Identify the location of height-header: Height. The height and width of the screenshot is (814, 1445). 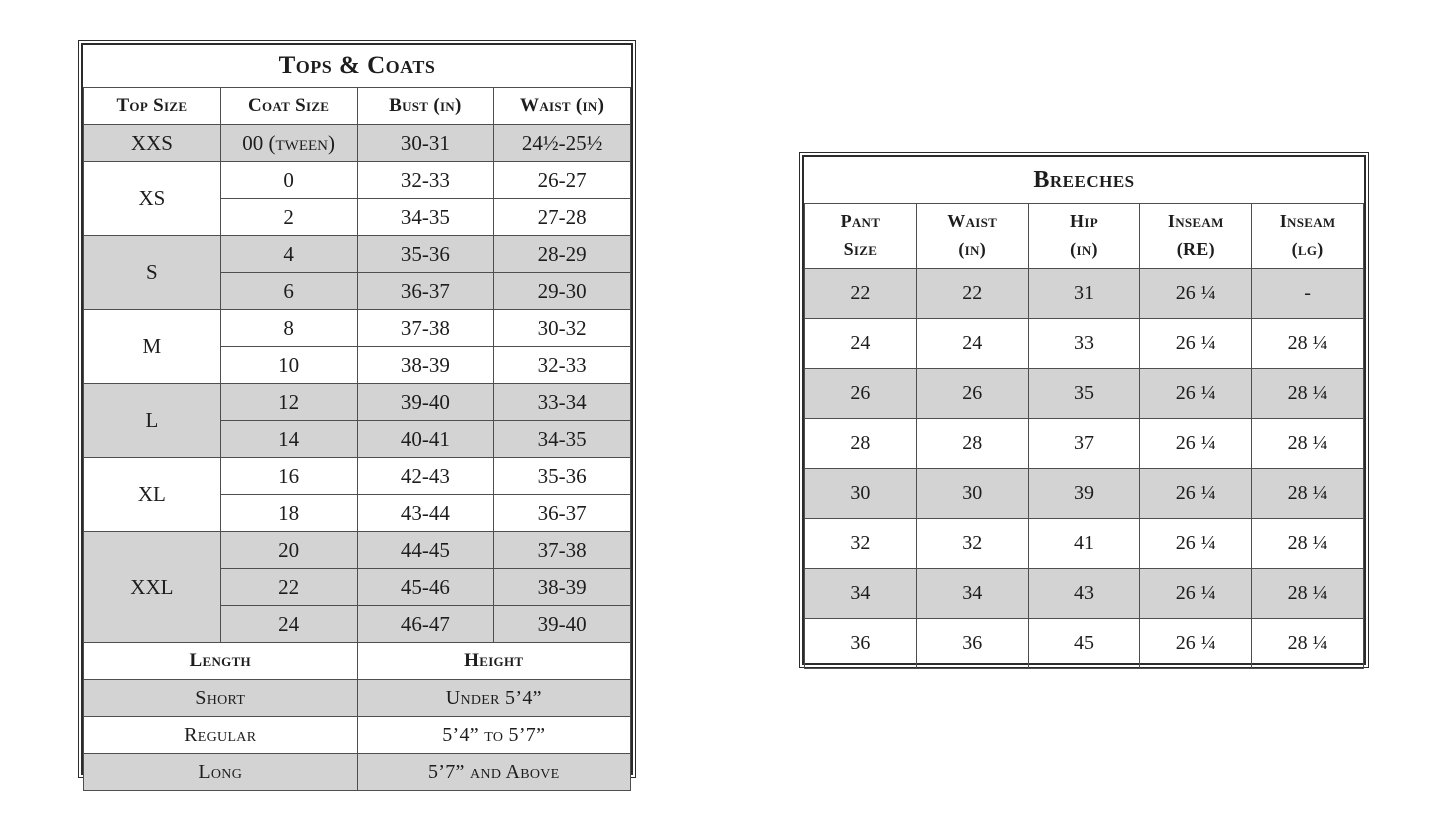
(493, 661).